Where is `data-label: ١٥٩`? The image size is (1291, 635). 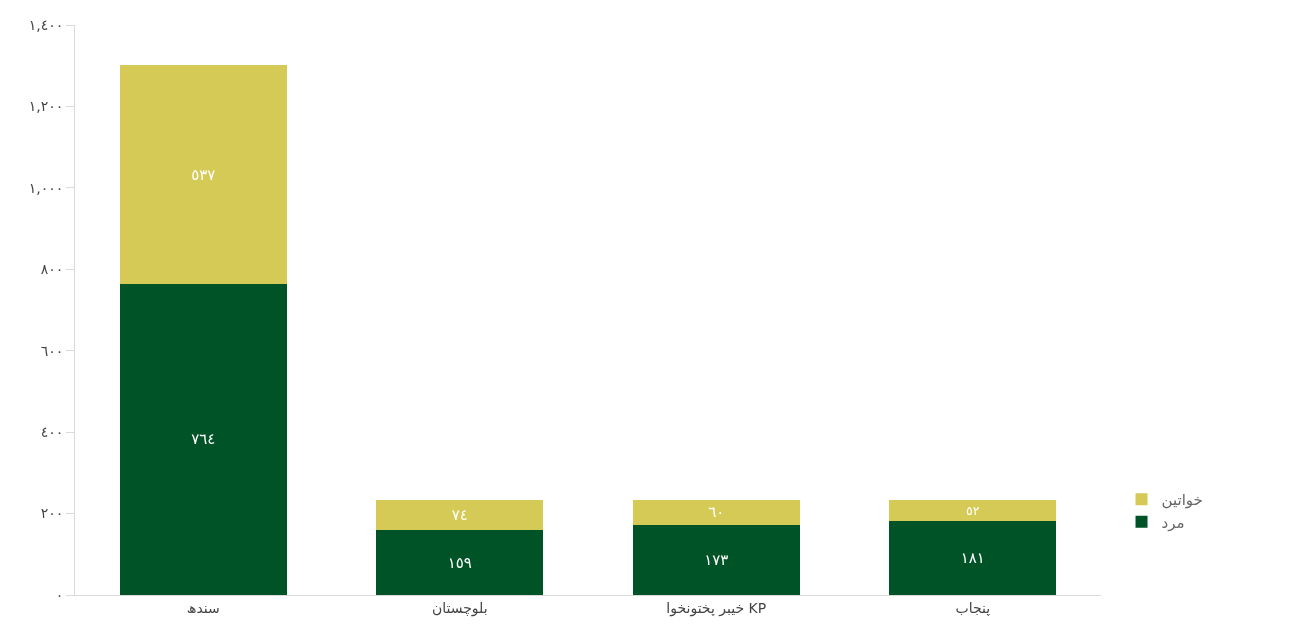
data-label: ١٥٩ is located at coordinates (459, 562).